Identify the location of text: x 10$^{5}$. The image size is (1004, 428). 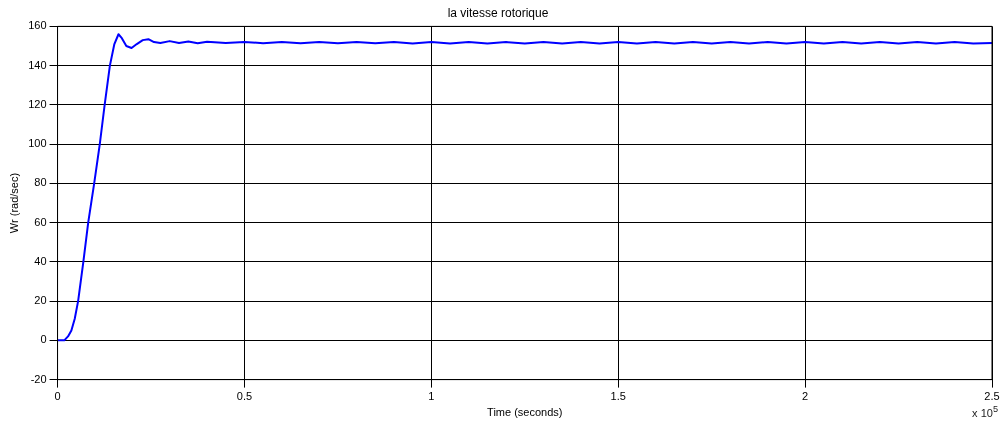
(985, 411).